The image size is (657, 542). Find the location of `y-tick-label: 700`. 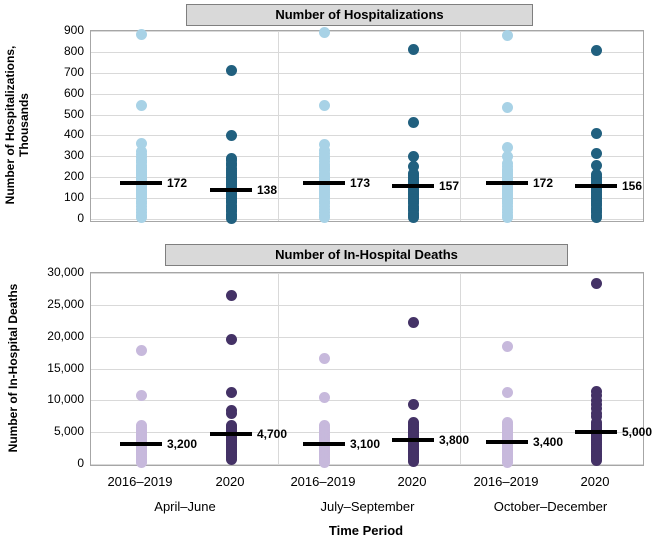

y-tick-label: 700 is located at coordinates (73, 71).